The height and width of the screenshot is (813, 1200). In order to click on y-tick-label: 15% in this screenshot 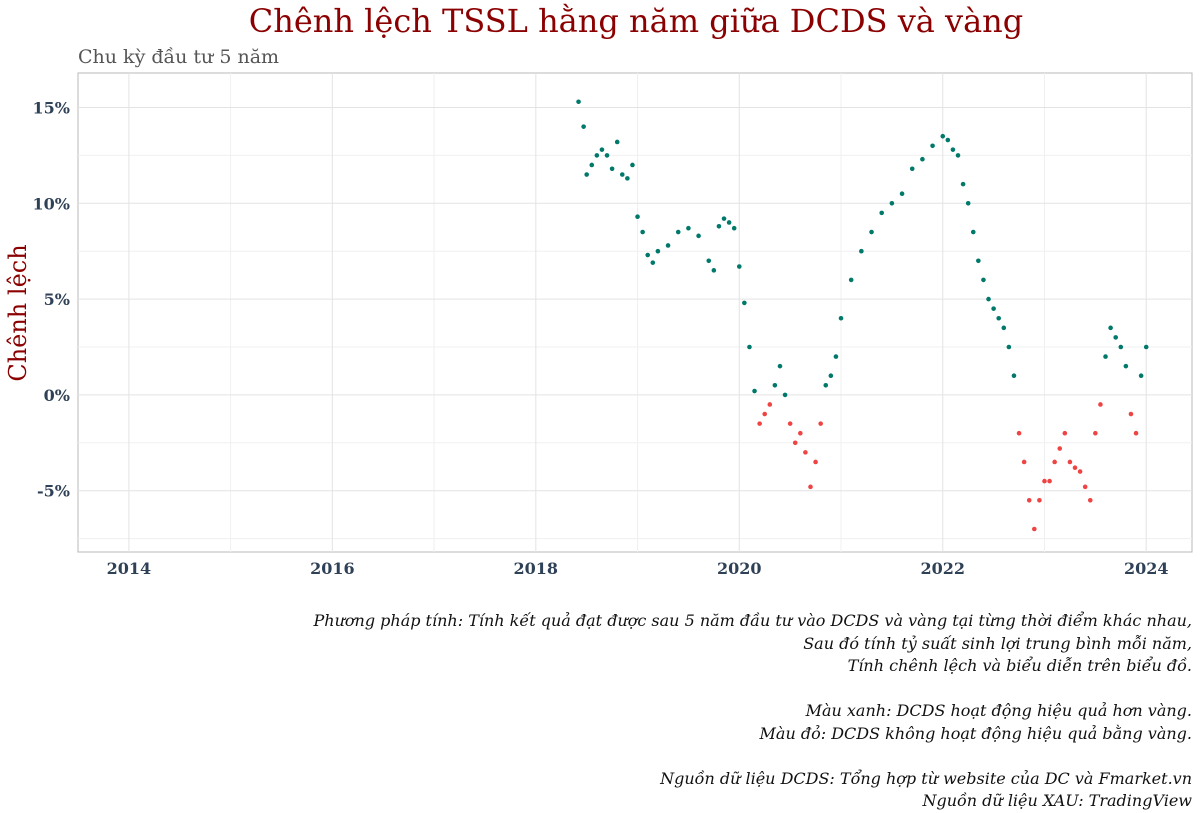, I will do `click(51, 107)`.